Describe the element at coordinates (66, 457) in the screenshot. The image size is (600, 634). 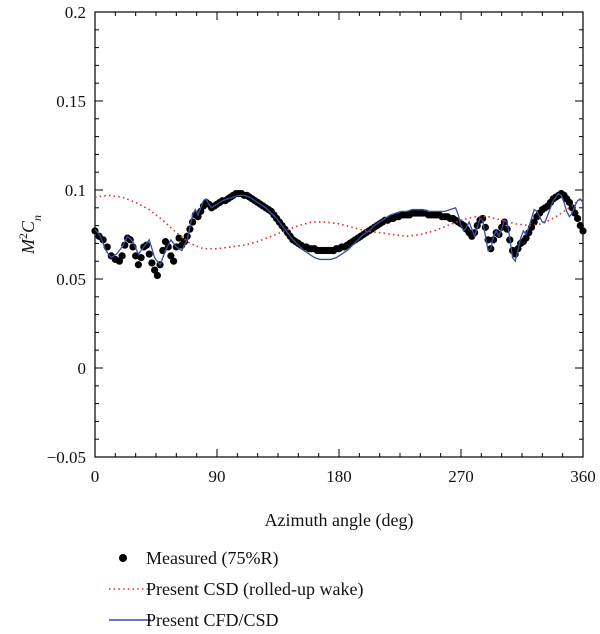
I see `y-tick-label: −0.05` at that location.